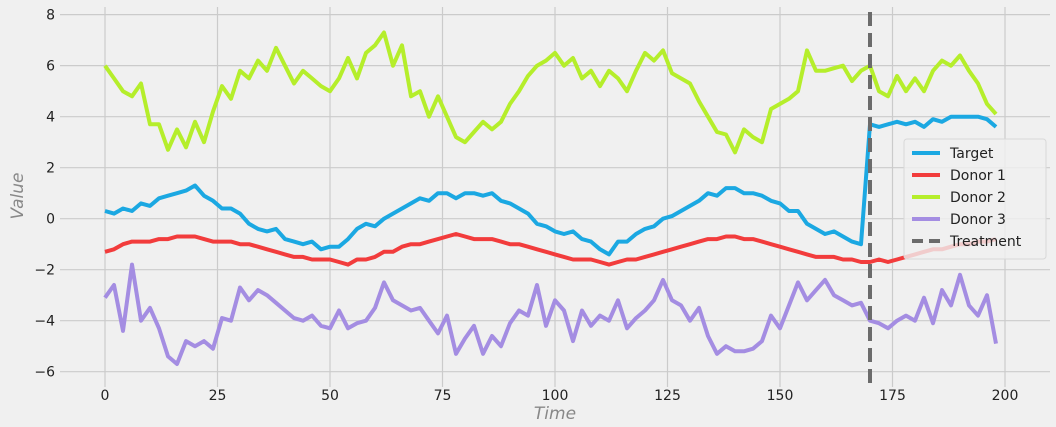 The image size is (1056, 427). What do you see at coordinates (978, 198) in the screenshot?
I see `legend-label: Donor 2` at bounding box center [978, 198].